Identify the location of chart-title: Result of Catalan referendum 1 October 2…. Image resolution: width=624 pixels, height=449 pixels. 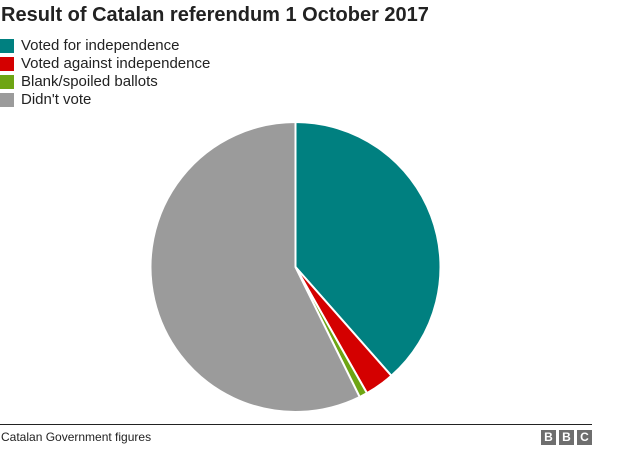
(215, 15).